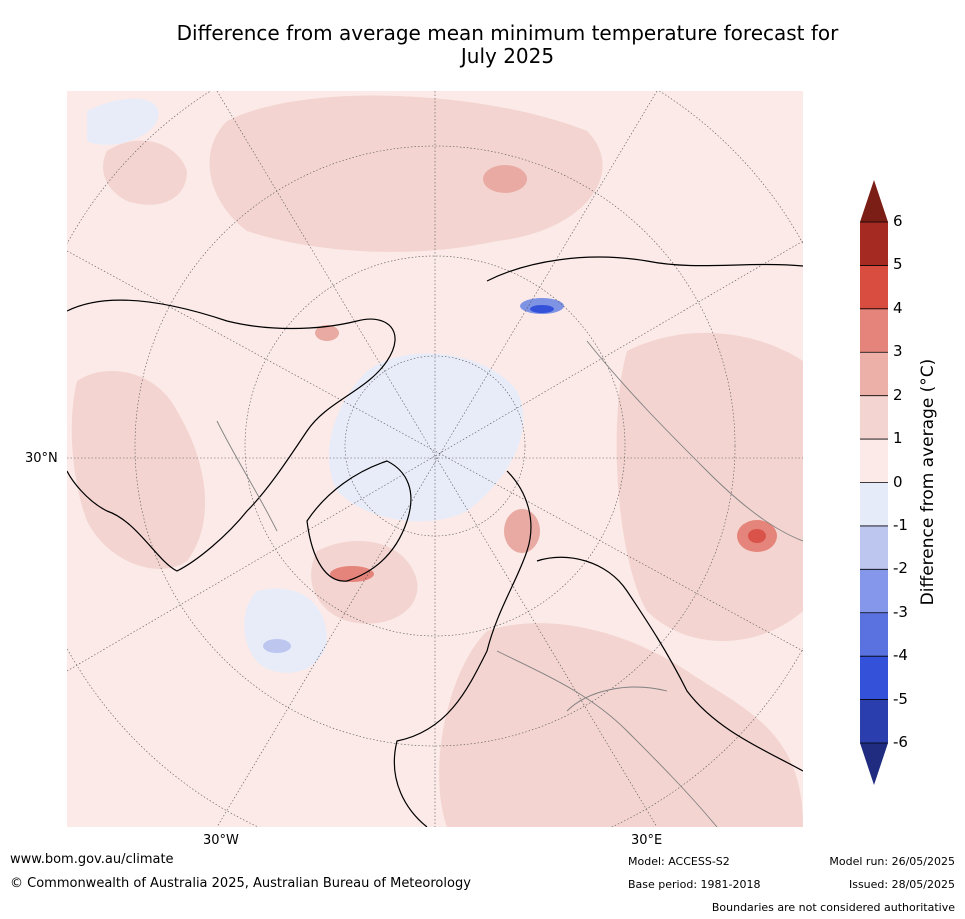 The image size is (965, 919). I want to click on colorbar-tick-label: 1, so click(898, 438).